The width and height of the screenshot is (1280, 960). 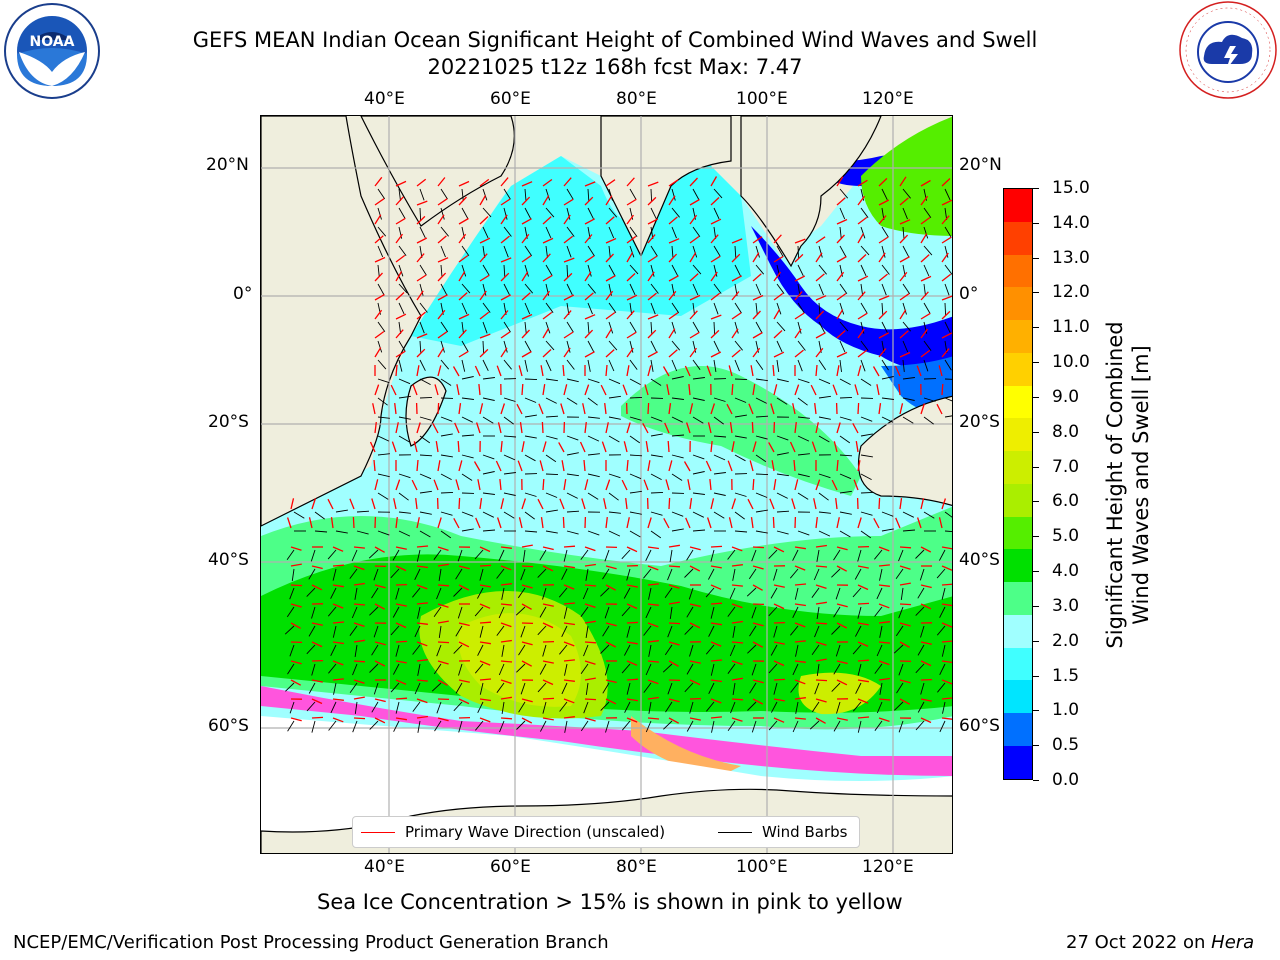 What do you see at coordinates (1066, 780) in the screenshot?
I see `colorbar-tick-label: 0.0` at bounding box center [1066, 780].